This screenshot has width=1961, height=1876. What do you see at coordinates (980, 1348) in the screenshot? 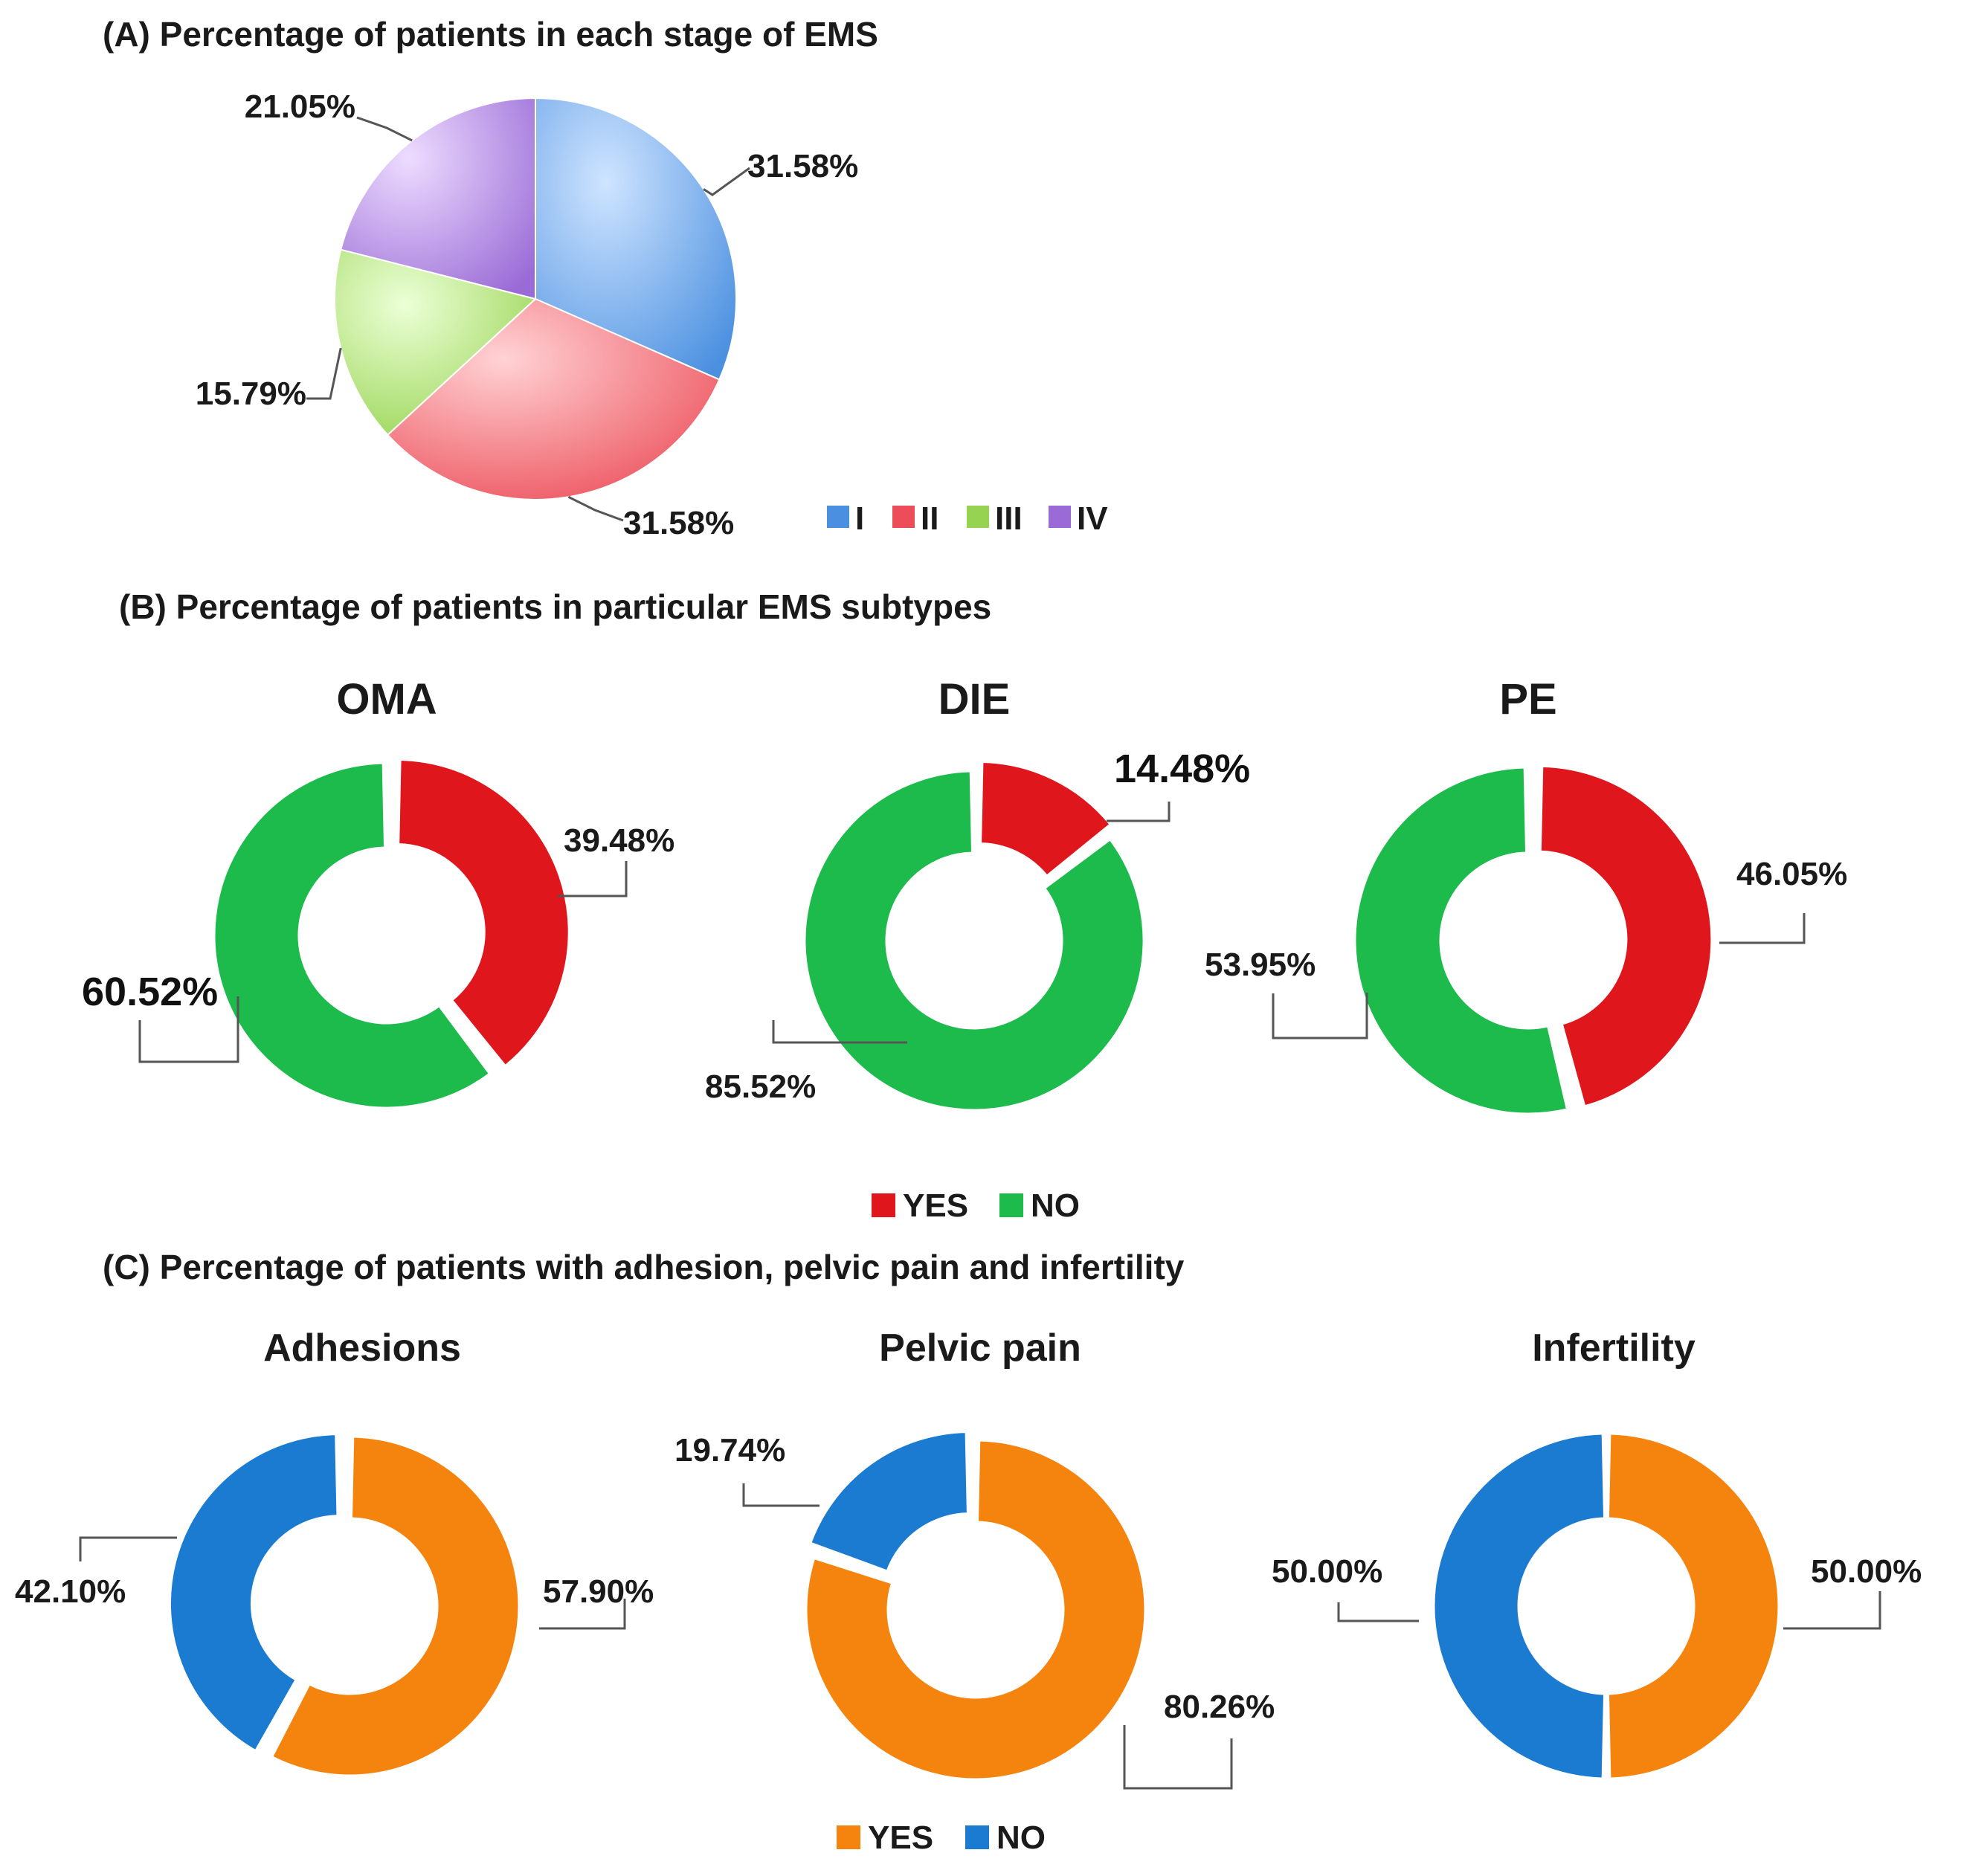
I see `chart-title-pelvic-pain: Pelvic pain` at bounding box center [980, 1348].